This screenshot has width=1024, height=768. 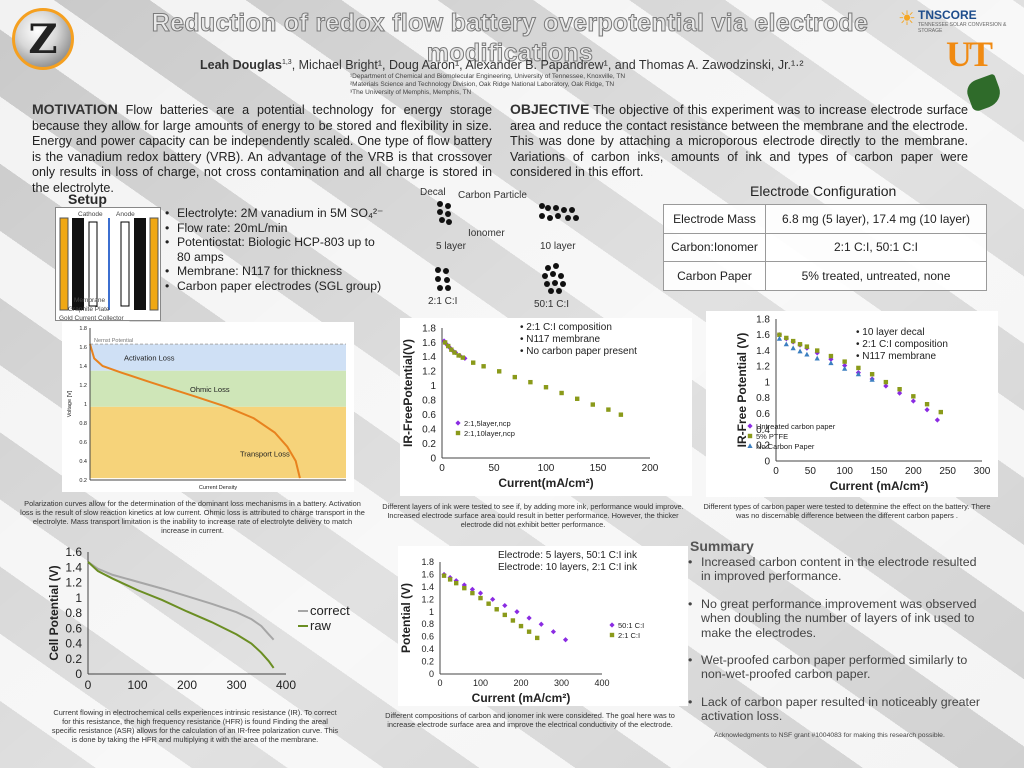 What do you see at coordinates (876, 219) in the screenshot?
I see `table-cell-value: 6.8 mg (5 layer), 17.4 mg (10 layer)` at bounding box center [876, 219].